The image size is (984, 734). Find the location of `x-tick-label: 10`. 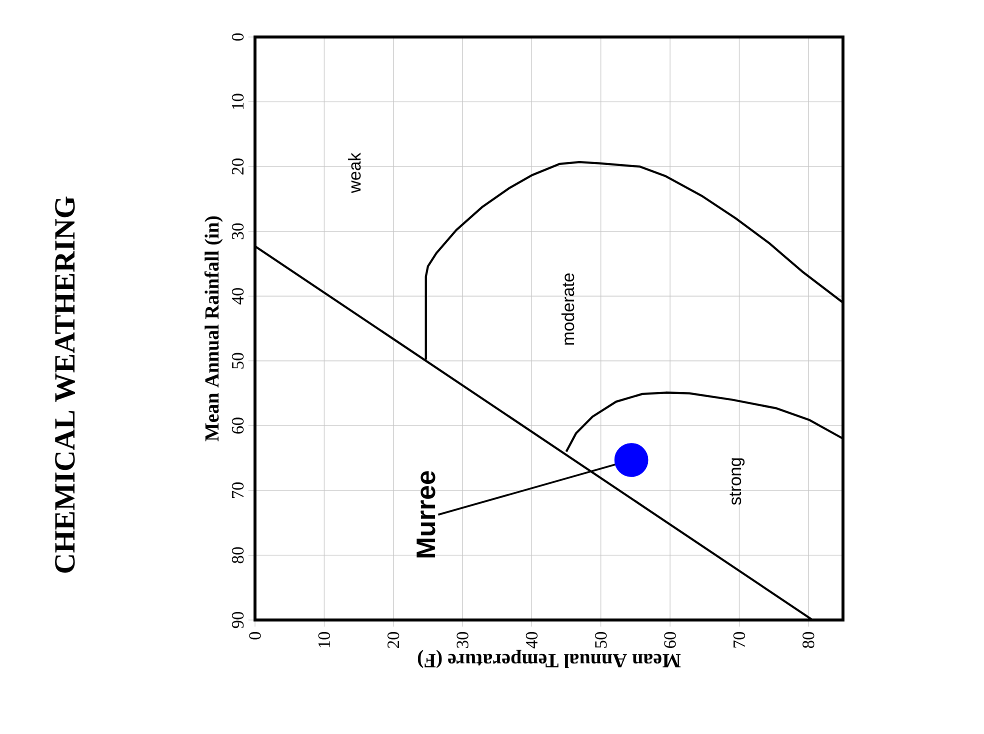

x-tick-label: 10 is located at coordinates (324, 640).